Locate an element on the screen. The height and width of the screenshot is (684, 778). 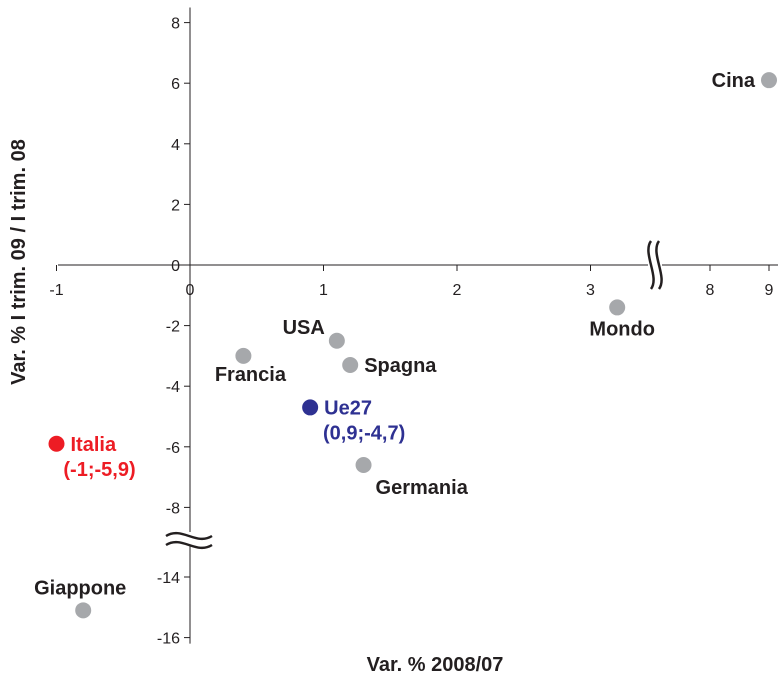
x-axis-title: Var. % 2008/07 is located at coordinates (435, 665).